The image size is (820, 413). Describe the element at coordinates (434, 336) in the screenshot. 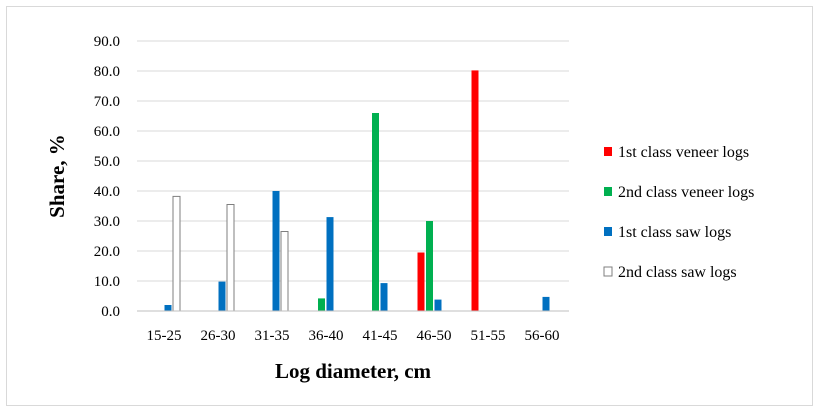

I see `x-tick-label: 46-50` at that location.